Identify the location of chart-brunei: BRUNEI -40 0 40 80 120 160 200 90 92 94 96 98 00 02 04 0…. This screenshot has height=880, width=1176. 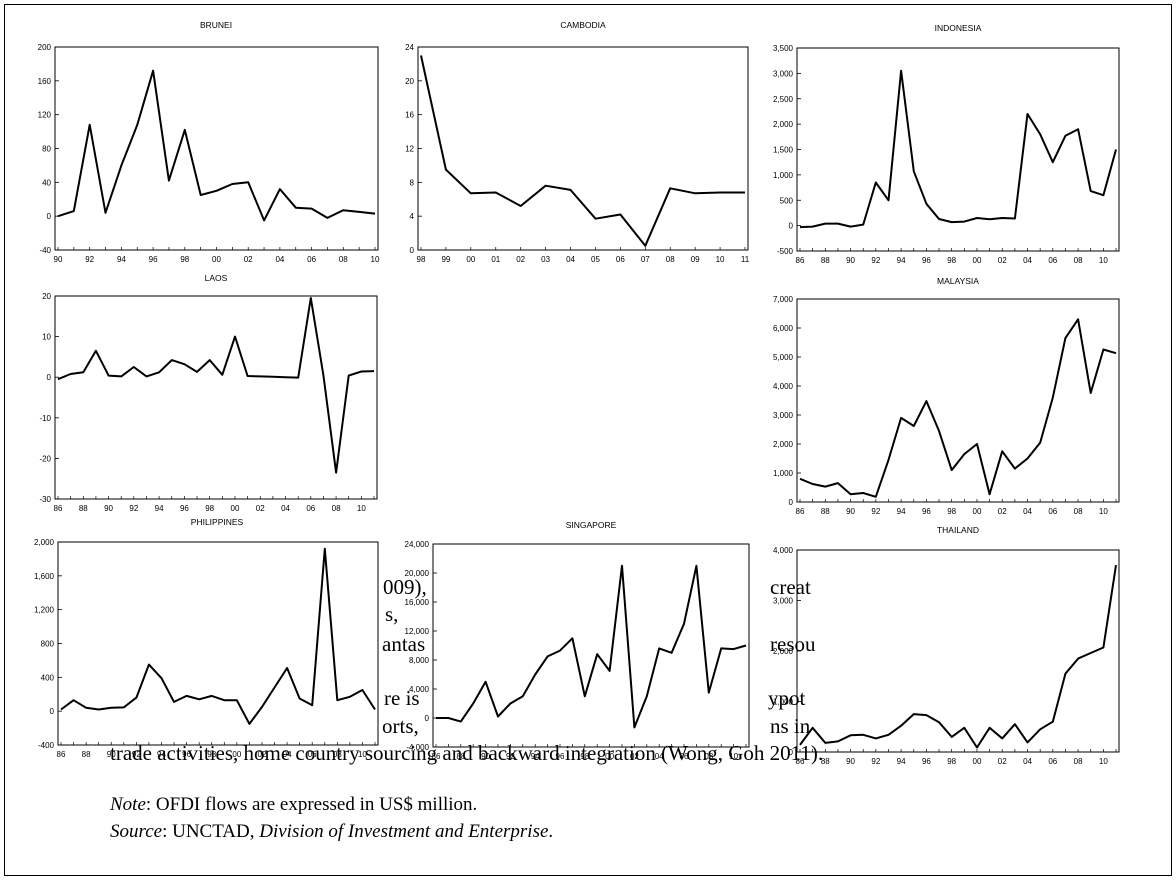
(209, 142).